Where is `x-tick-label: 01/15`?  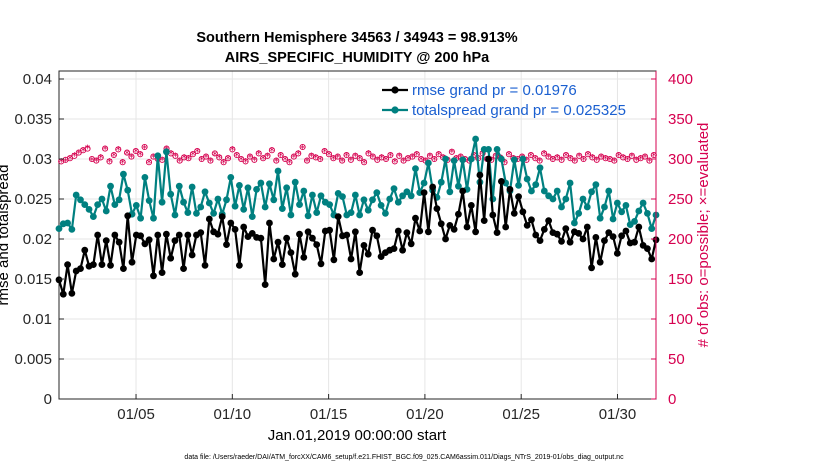
x-tick-label: 01/15 is located at coordinates (329, 414).